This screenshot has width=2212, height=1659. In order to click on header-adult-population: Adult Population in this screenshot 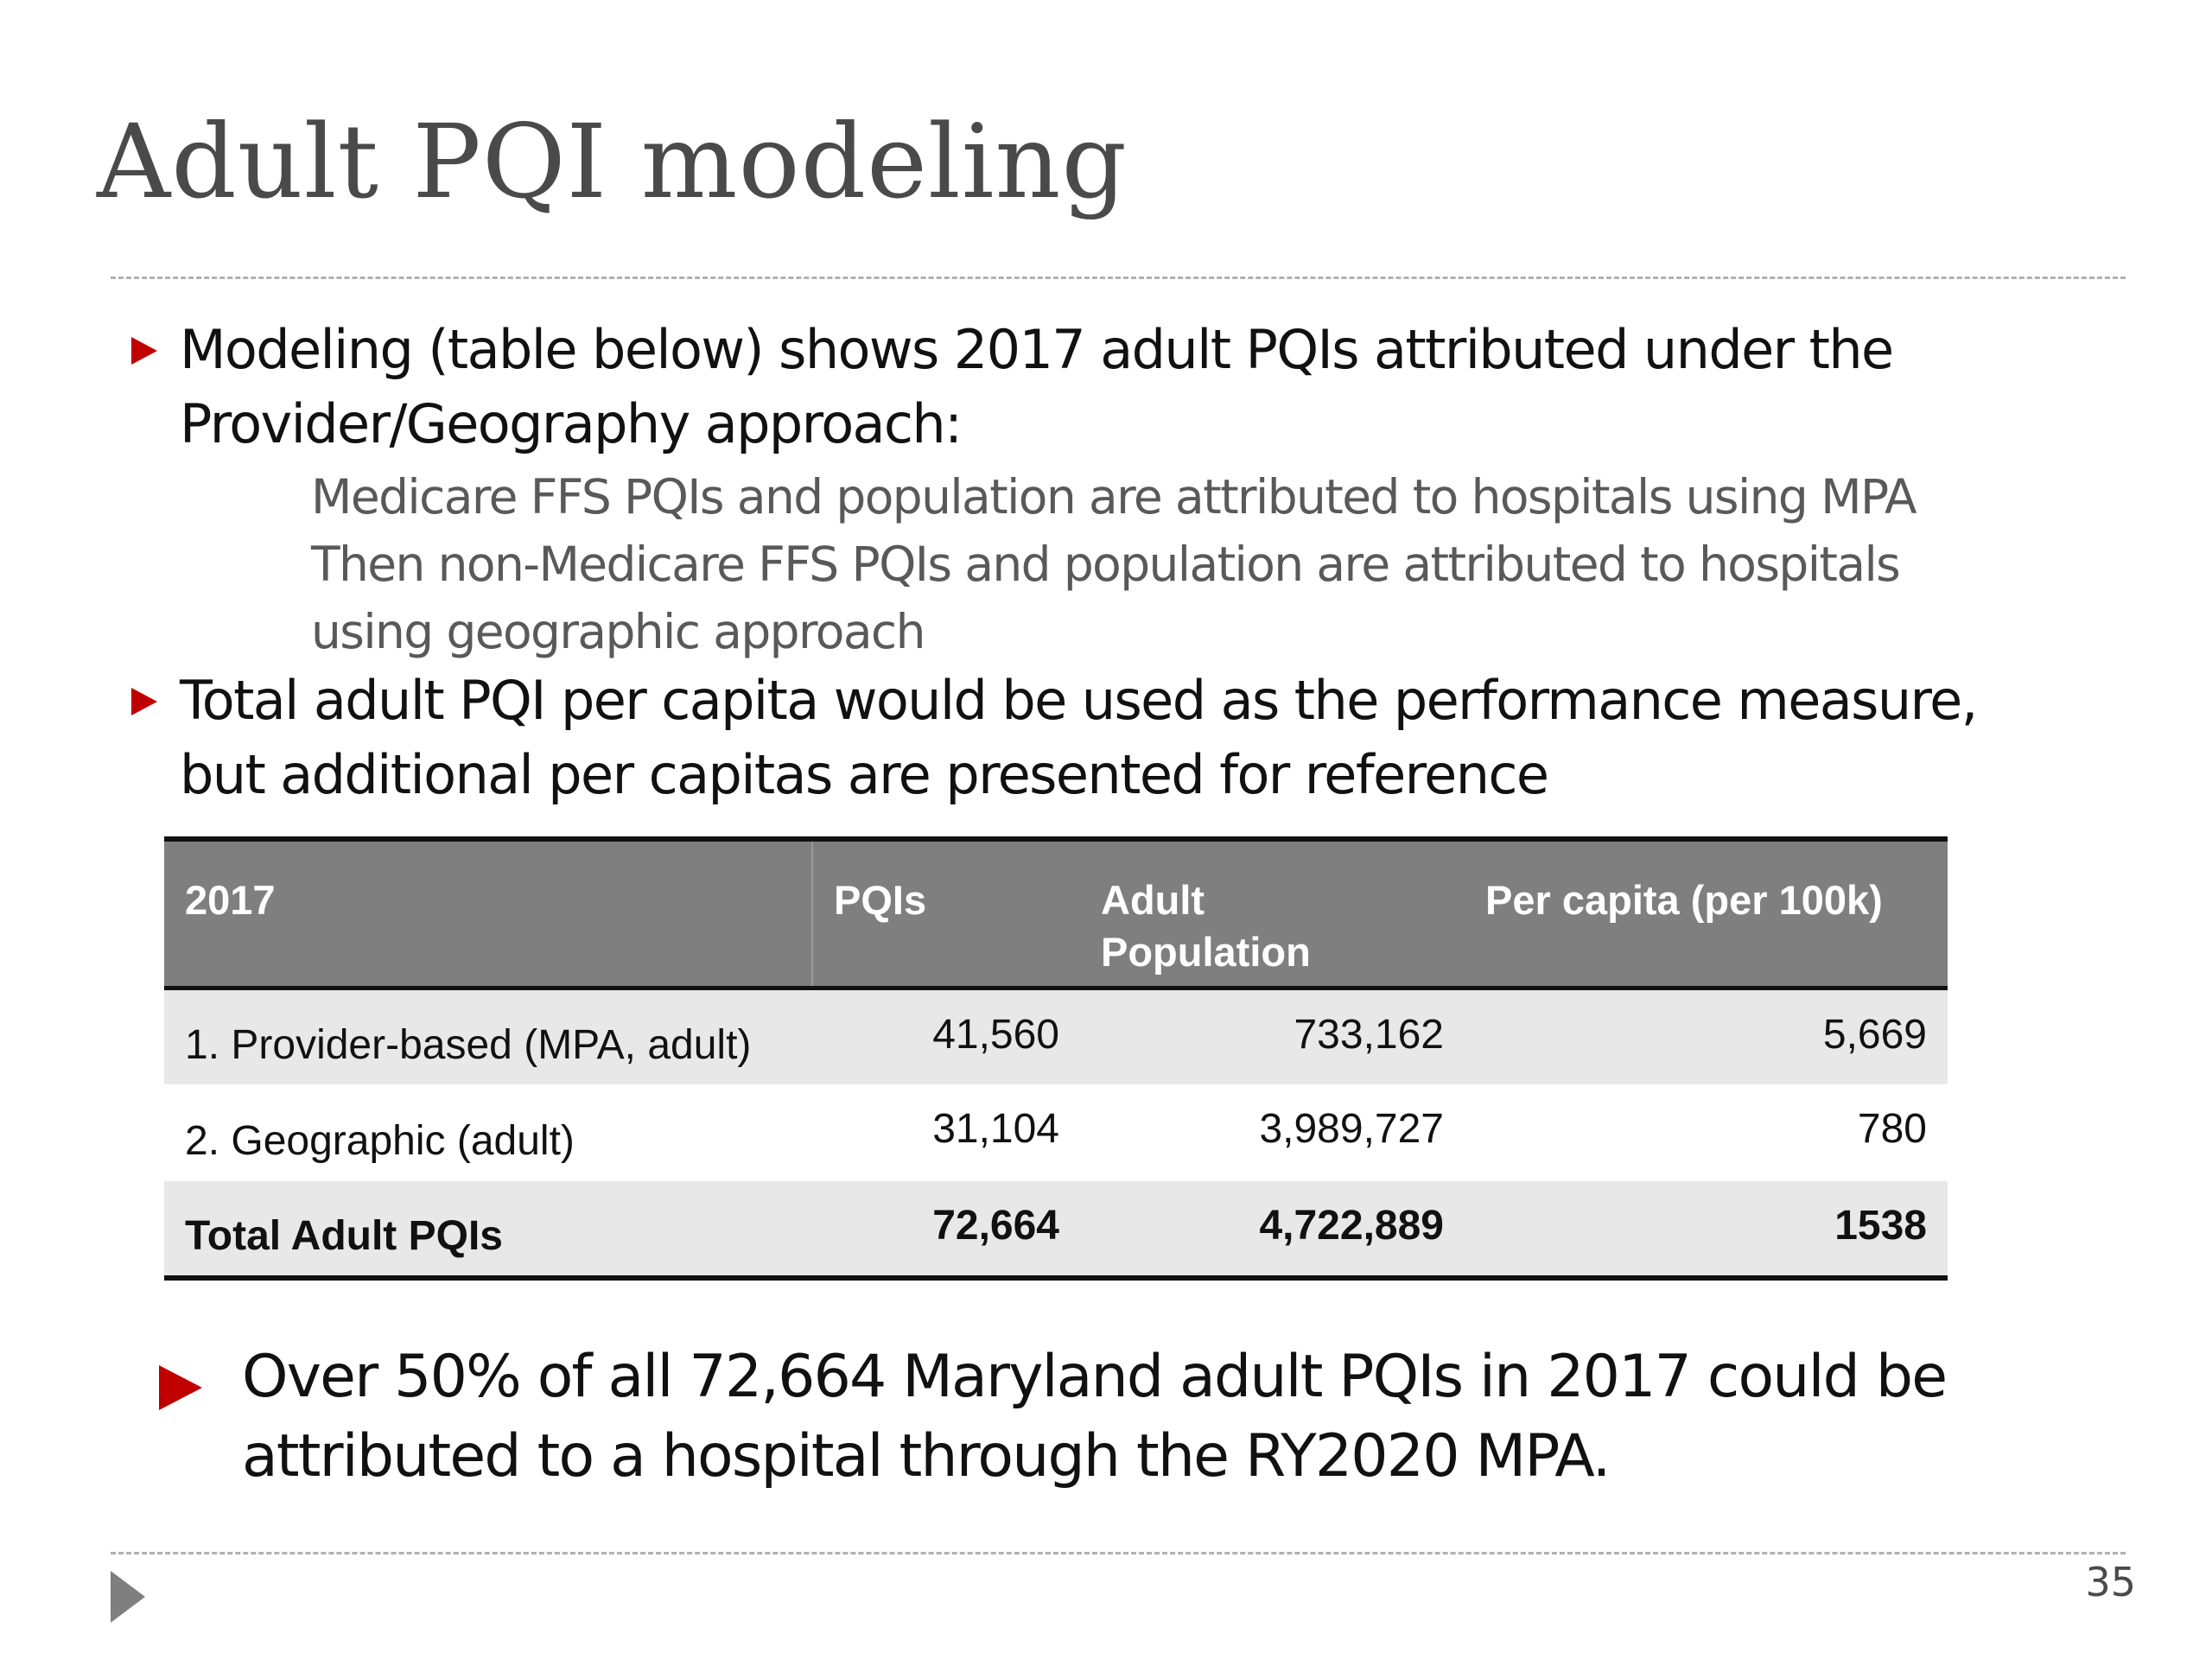, I will do `click(1272, 913)`.